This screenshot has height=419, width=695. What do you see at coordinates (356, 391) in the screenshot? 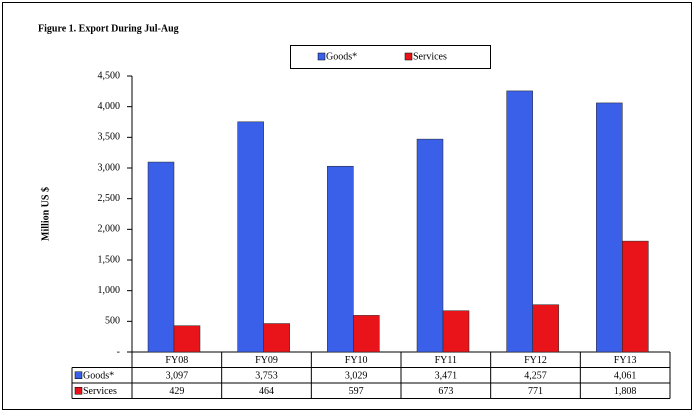
I see `table-value: 597` at bounding box center [356, 391].